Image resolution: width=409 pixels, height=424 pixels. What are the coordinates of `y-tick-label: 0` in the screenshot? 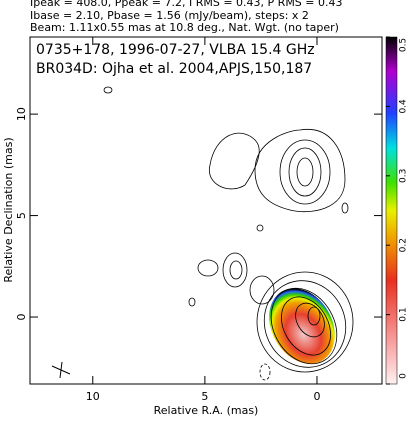 It's located at (21, 317).